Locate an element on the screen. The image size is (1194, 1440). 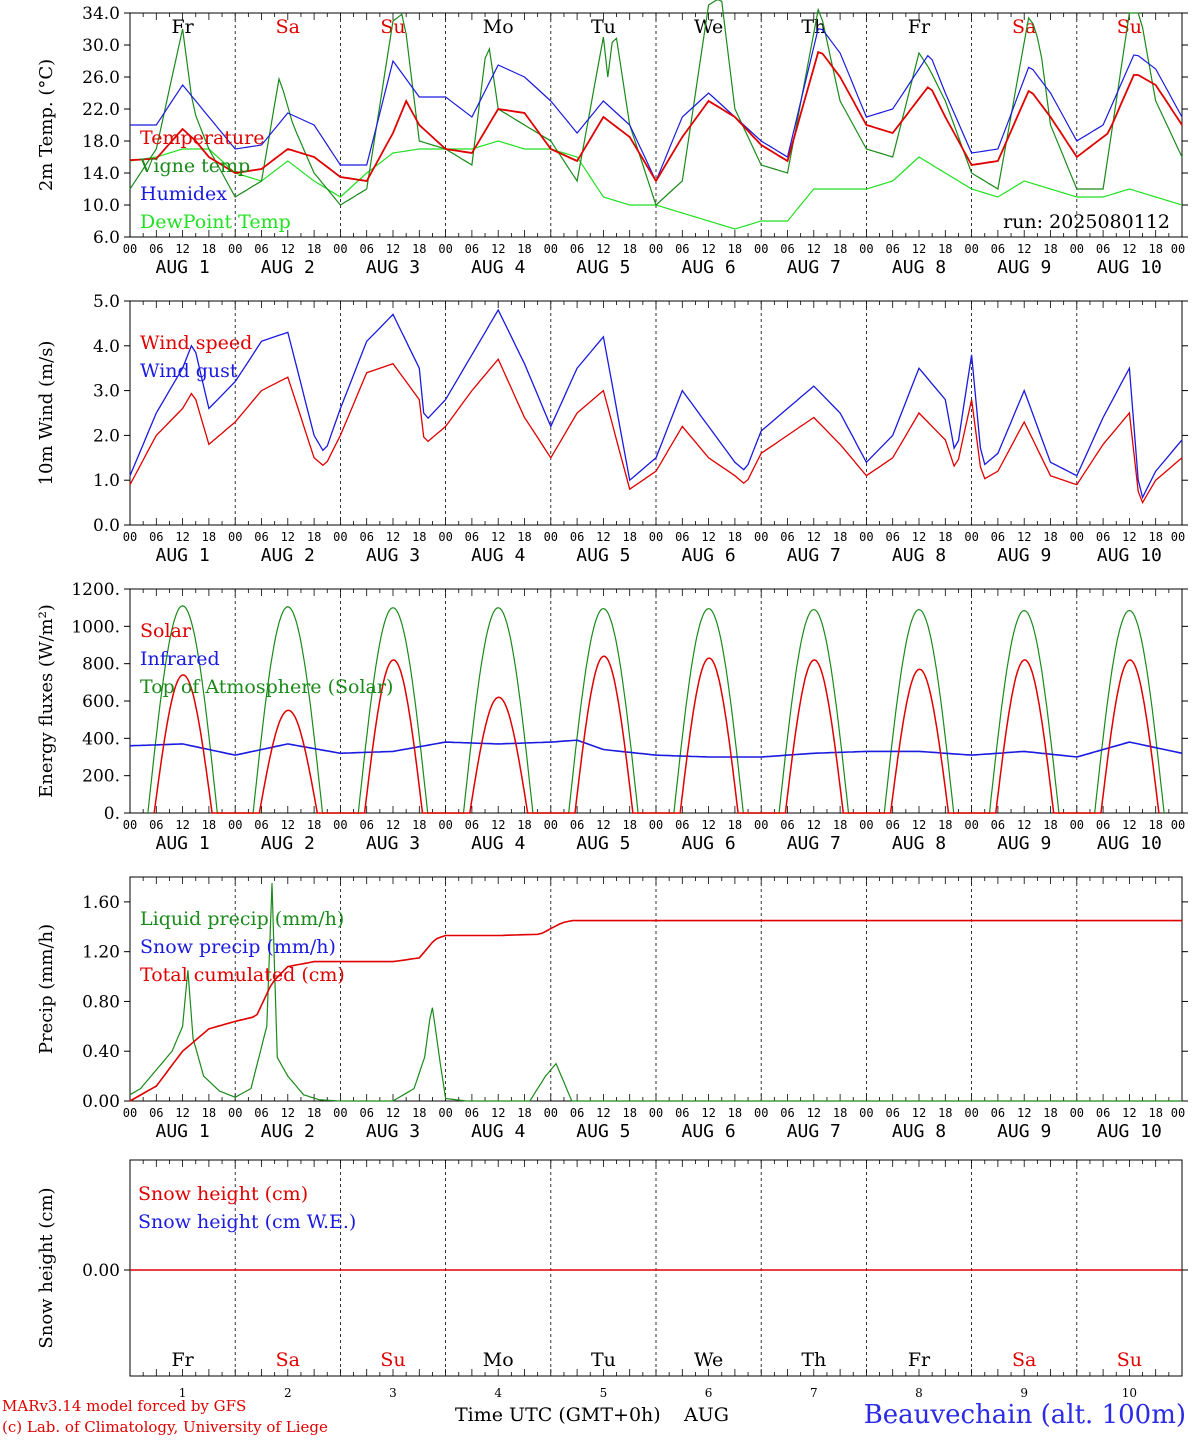
station-name: Beauvechain (alt. 100m) is located at coordinates (1024, 1415).